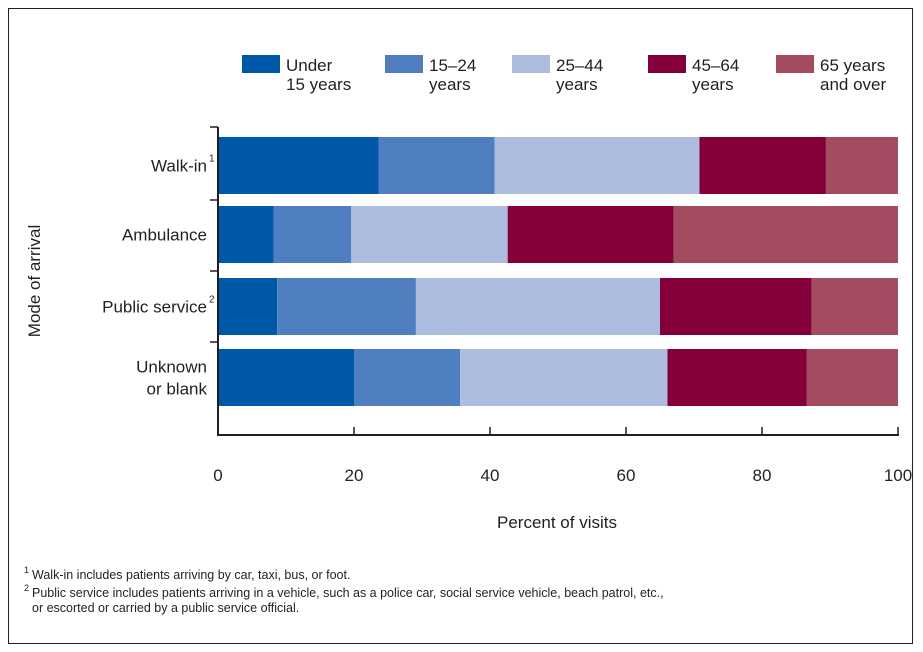  Describe the element at coordinates (715, 75) in the screenshot. I see `legend-label: 45–64 years` at that location.